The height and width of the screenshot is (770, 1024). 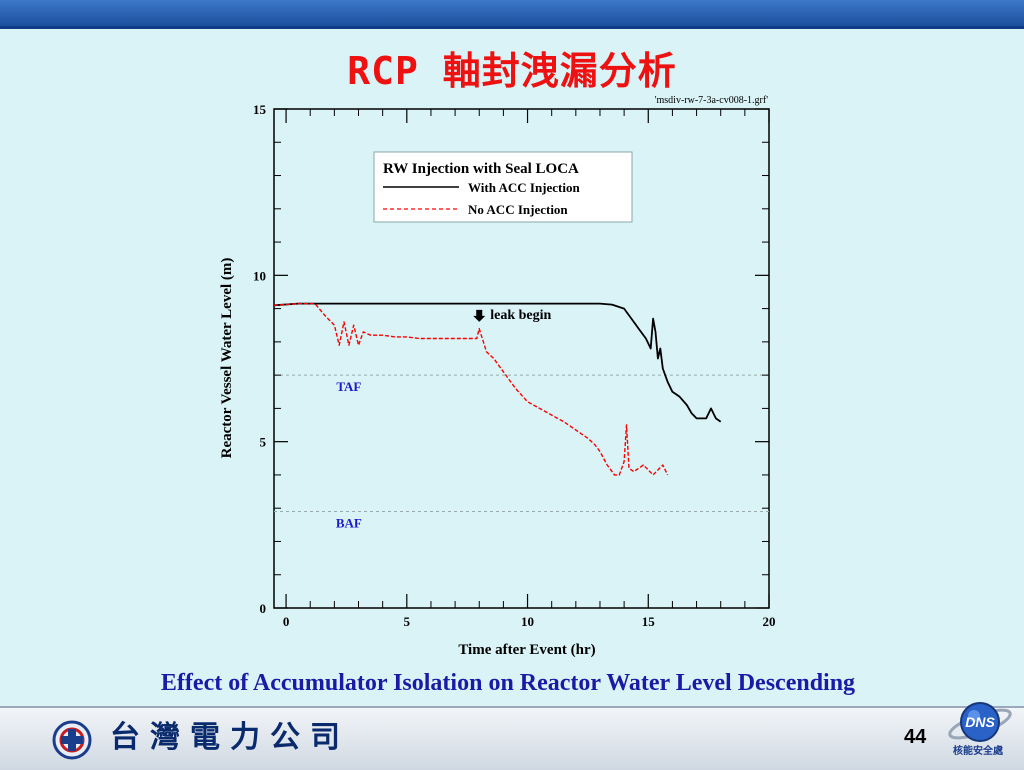 I want to click on reference-lines: TAF BAF, so click(x=521, y=452).